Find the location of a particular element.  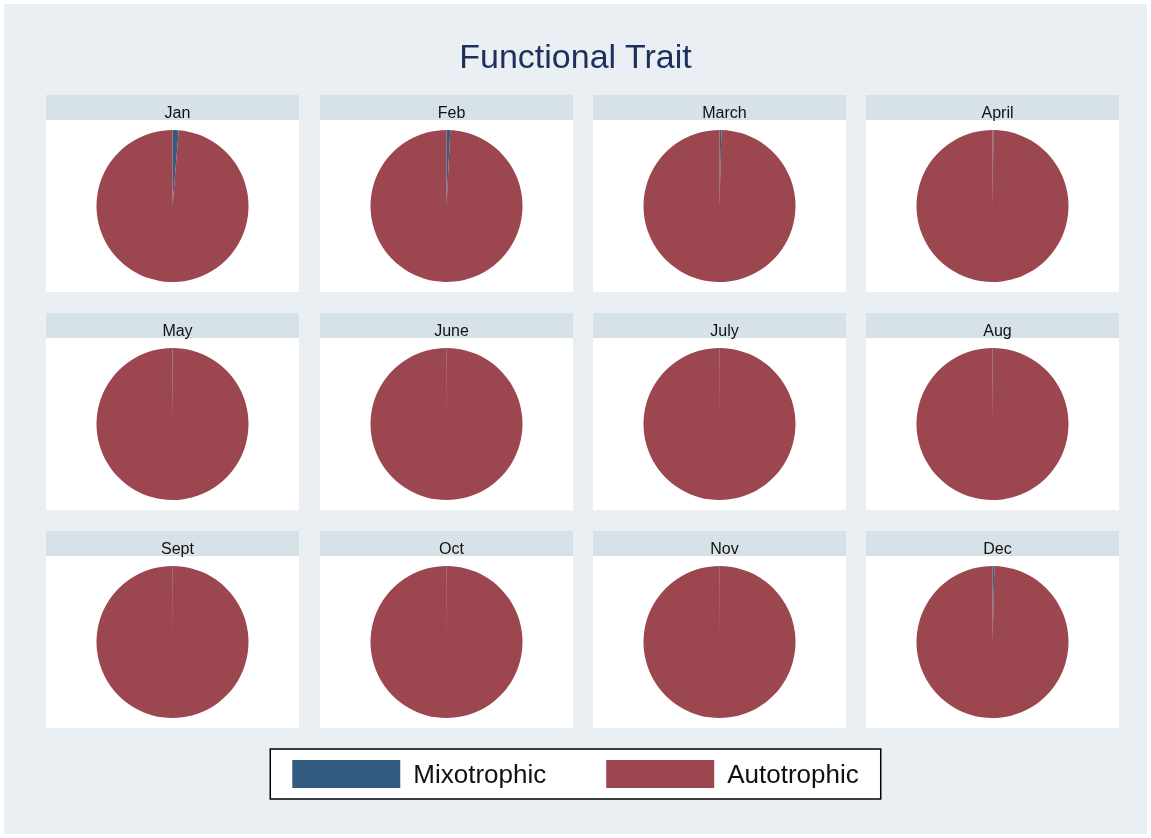

chart-title: May is located at coordinates (177, 330).